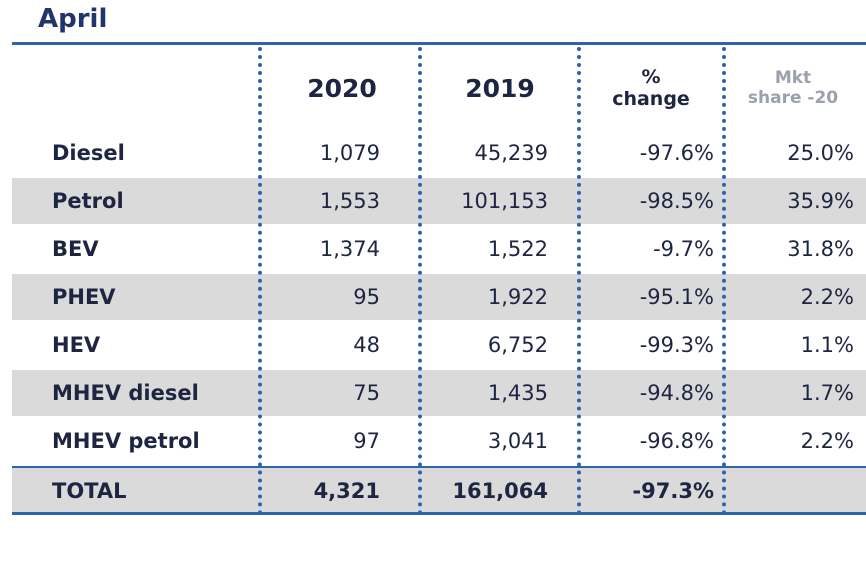 The width and height of the screenshot is (866, 568). Describe the element at coordinates (349, 201) in the screenshot. I see `cell-2020: 1,553` at that location.